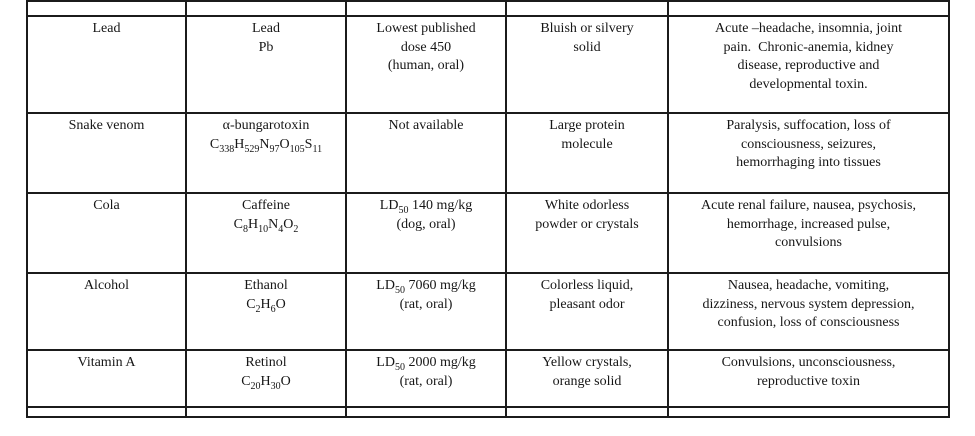 This screenshot has width=975, height=436. Describe the element at coordinates (587, 233) in the screenshot. I see `cell-appearance: White odorless powder or crystals` at that location.